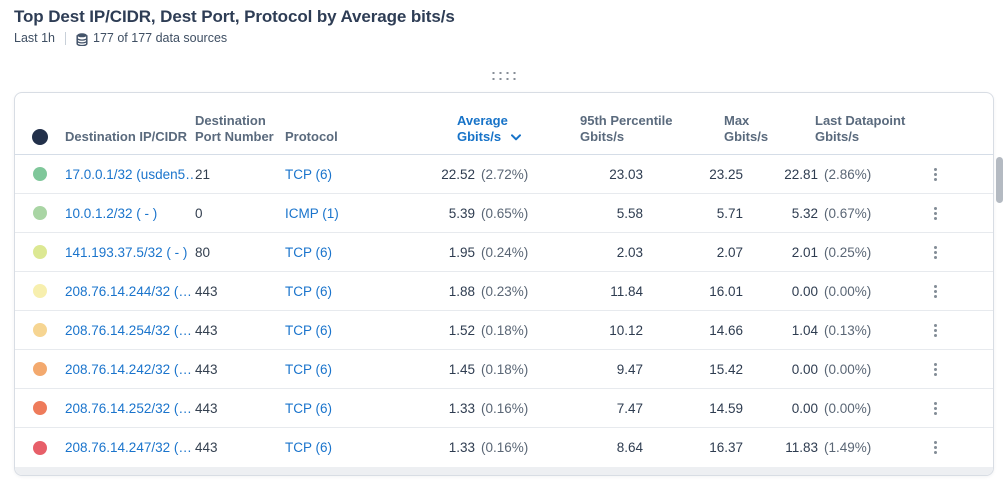 This screenshot has height=483, width=1008. I want to click on data-sources-label: 177 of 177 data sources, so click(160, 38).